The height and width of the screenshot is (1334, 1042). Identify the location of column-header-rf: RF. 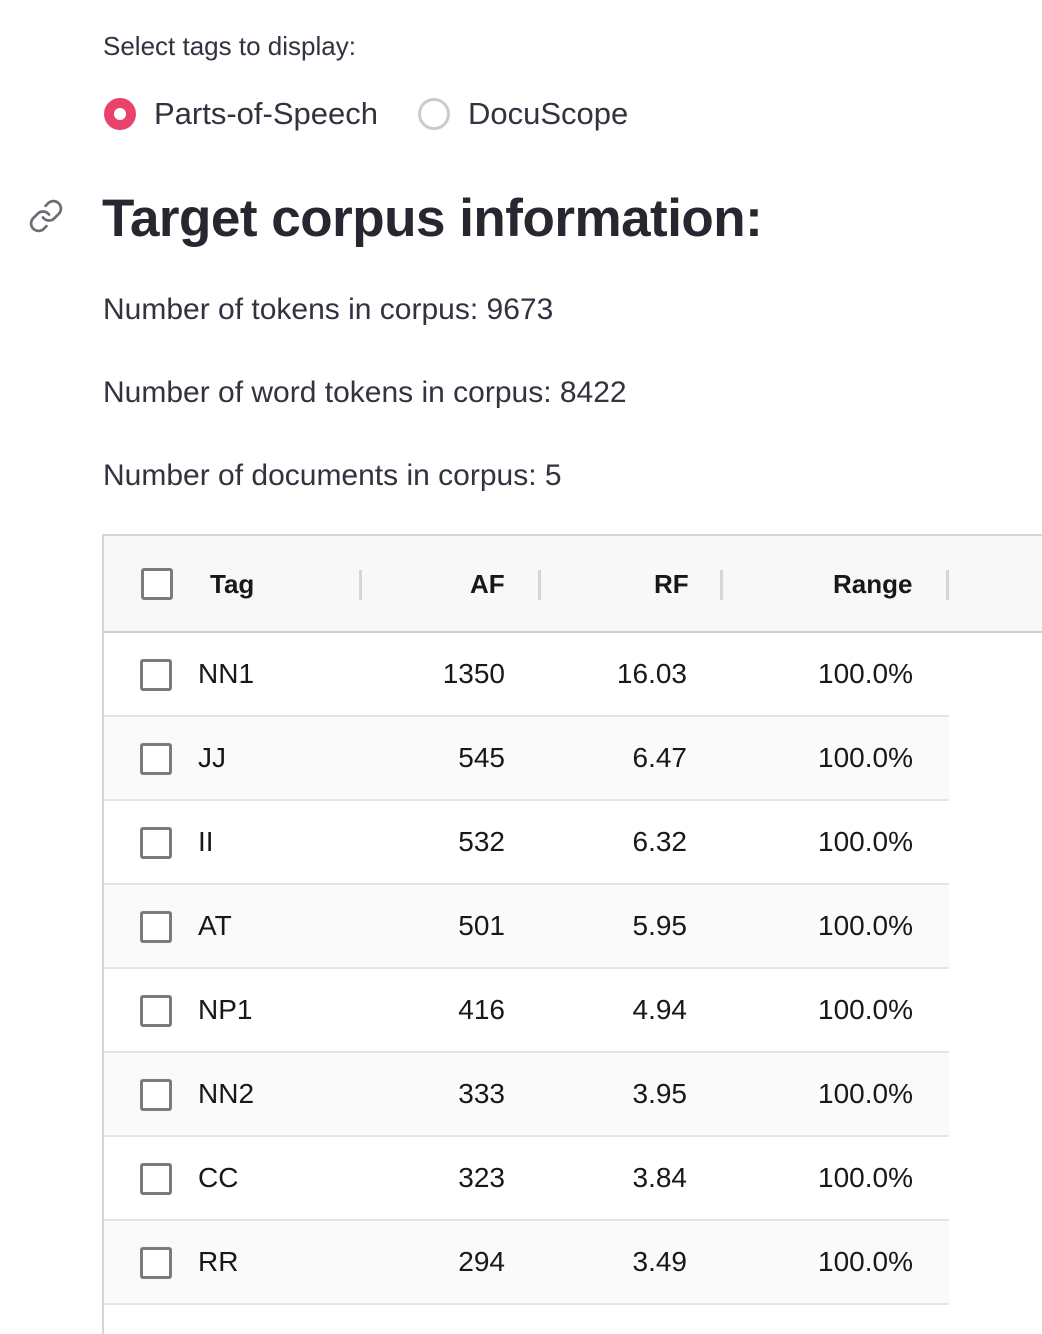
(671, 584).